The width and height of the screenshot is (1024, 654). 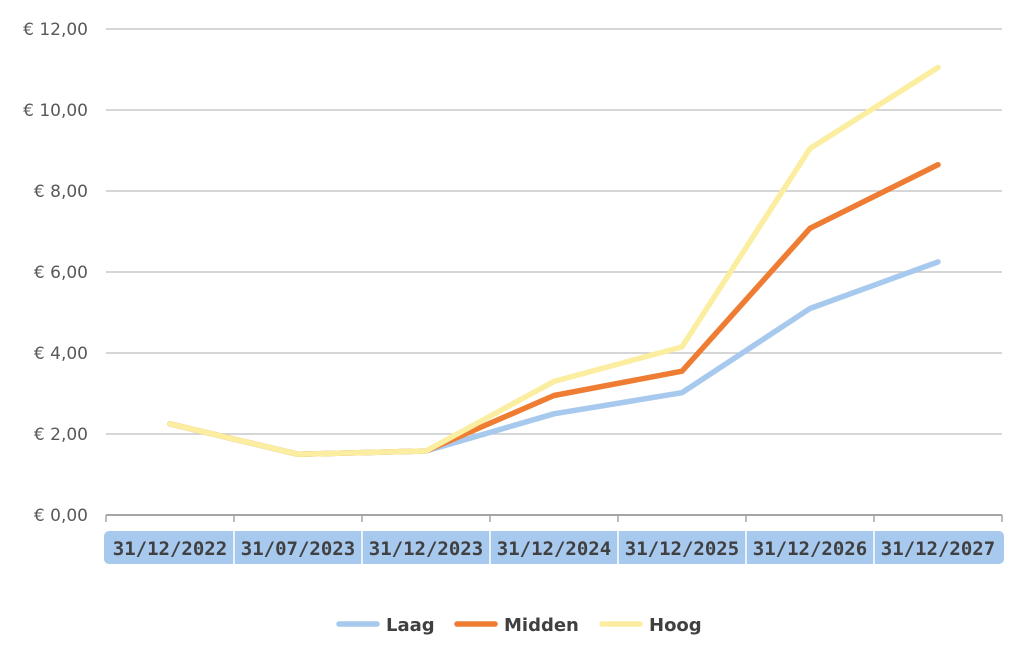 I want to click on legend-label: Hoog, so click(x=675, y=625).